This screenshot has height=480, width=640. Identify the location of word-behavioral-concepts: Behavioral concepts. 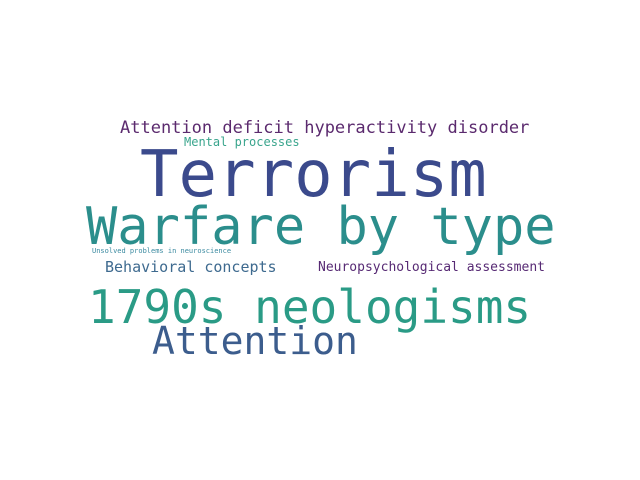
(191, 267).